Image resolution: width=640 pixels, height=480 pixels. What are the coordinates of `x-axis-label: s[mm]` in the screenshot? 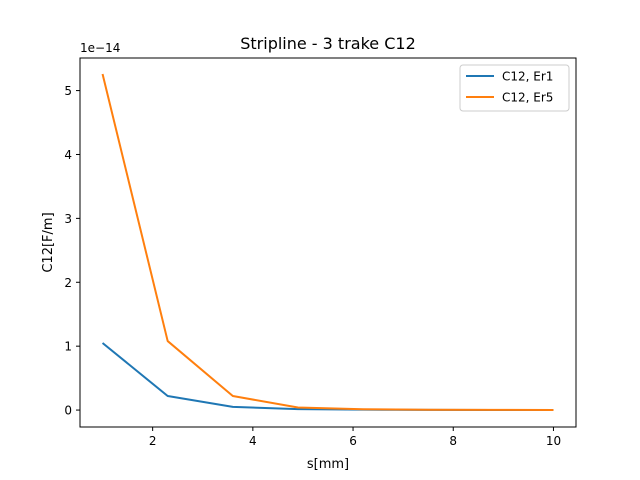 It's located at (328, 464).